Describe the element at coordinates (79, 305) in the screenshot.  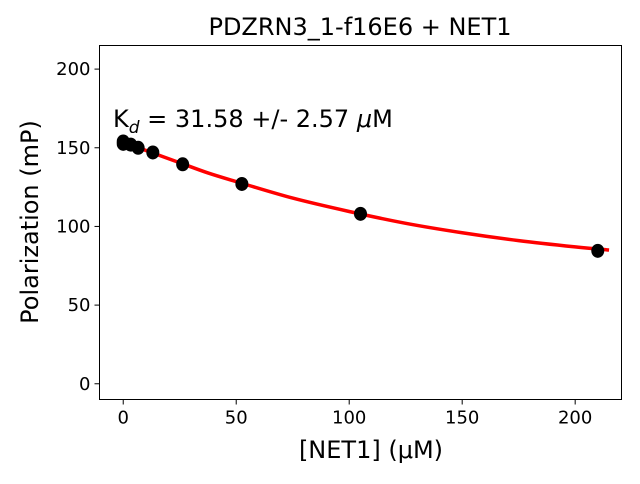
I see `y-tick-label: 50` at that location.